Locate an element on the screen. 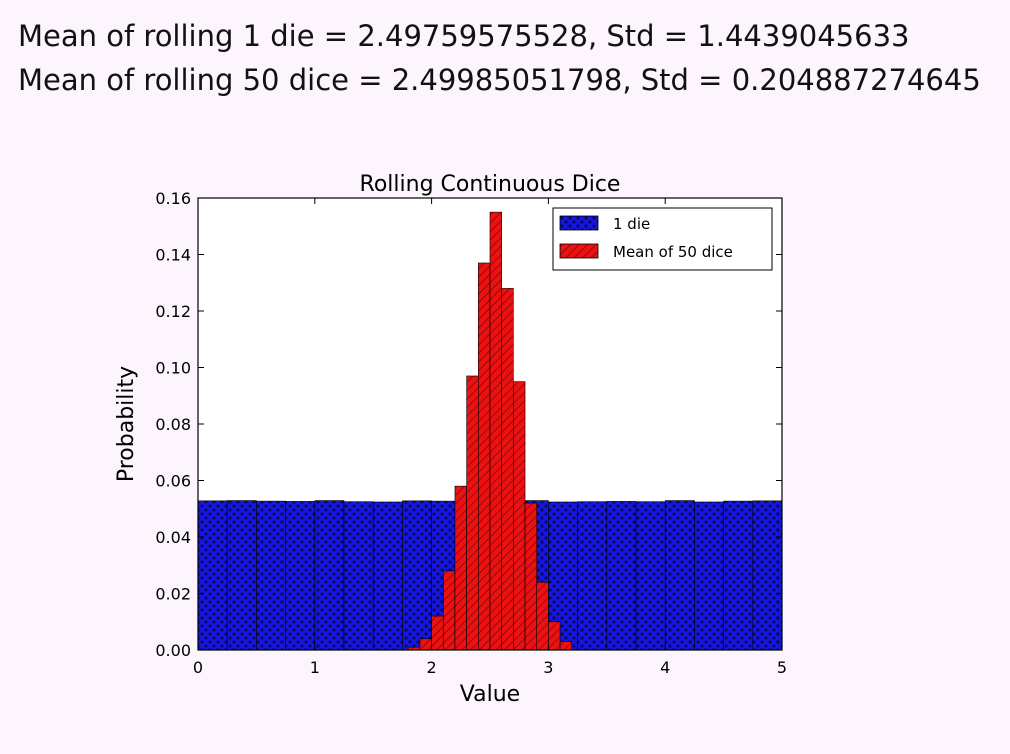 Image resolution: width=1010 pixels, height=754 pixels. chart-title: Rolling Continuous Dice is located at coordinates (490, 184).